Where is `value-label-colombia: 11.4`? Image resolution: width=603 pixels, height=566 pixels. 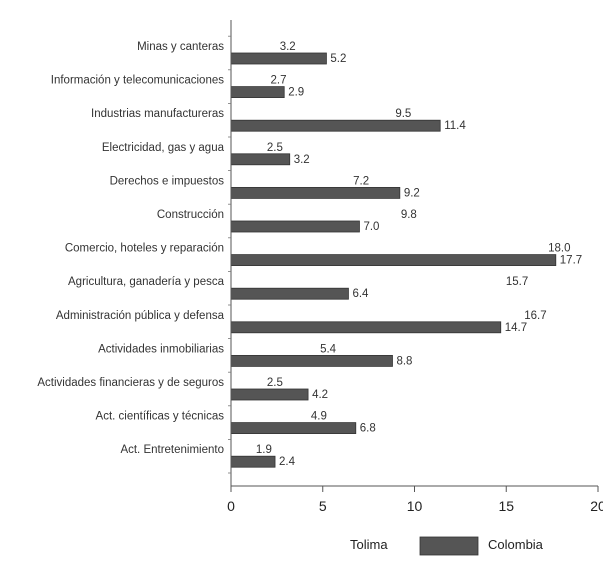
value-label-colombia: 11.4 is located at coordinates (455, 126).